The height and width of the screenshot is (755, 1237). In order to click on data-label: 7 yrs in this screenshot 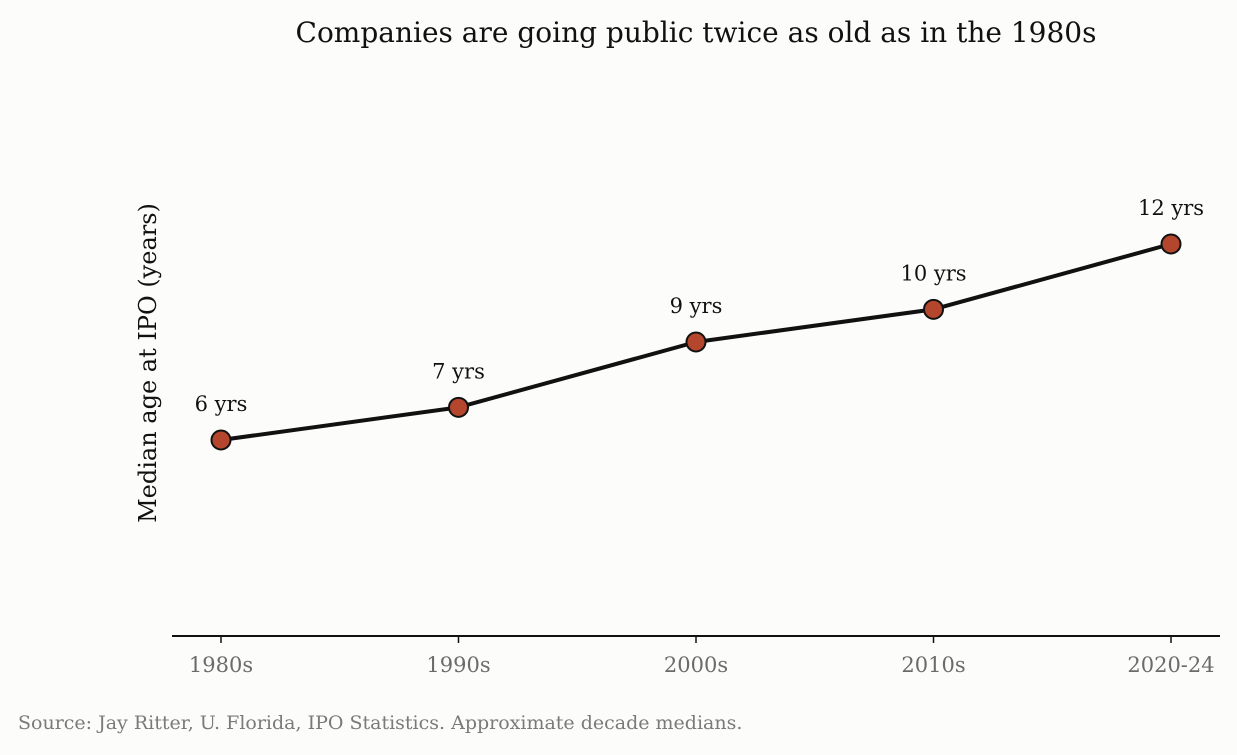, I will do `click(458, 371)`.